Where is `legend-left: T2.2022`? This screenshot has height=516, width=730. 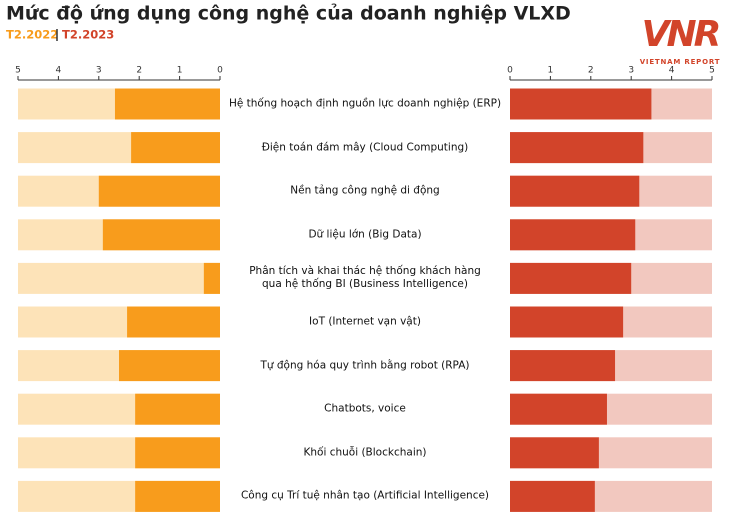 legend-left: T2.2022 is located at coordinates (32, 35).